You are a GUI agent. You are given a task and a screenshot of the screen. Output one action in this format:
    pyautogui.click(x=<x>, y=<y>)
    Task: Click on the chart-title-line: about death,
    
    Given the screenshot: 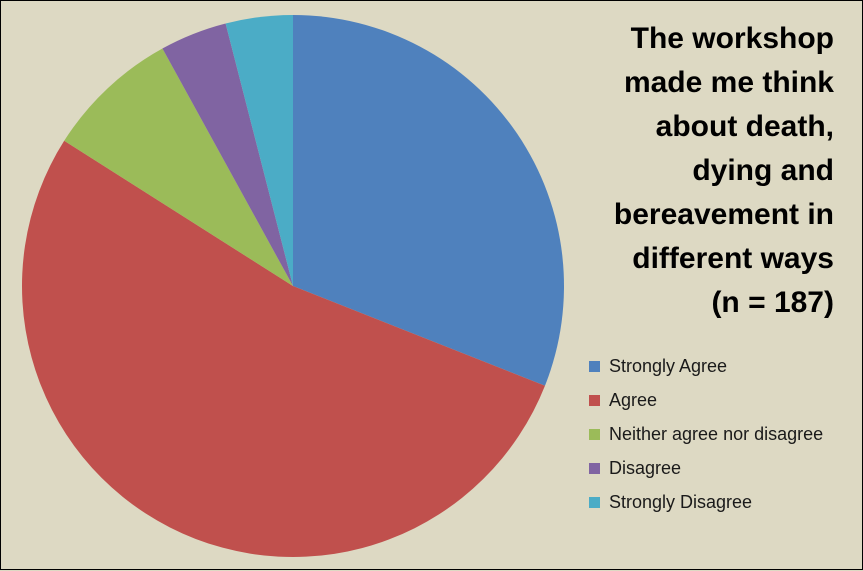 What is the action you would take?
    pyautogui.click(x=744, y=126)
    